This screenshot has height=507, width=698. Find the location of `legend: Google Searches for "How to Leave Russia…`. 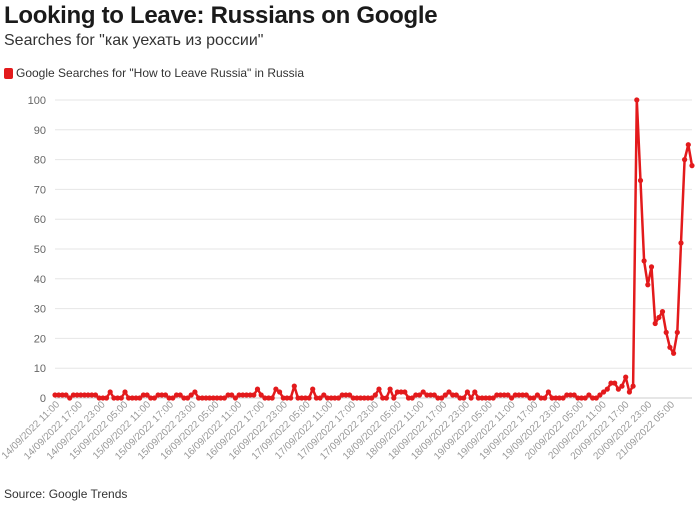

legend: Google Searches for "How to Leave Russia… is located at coordinates (154, 73).